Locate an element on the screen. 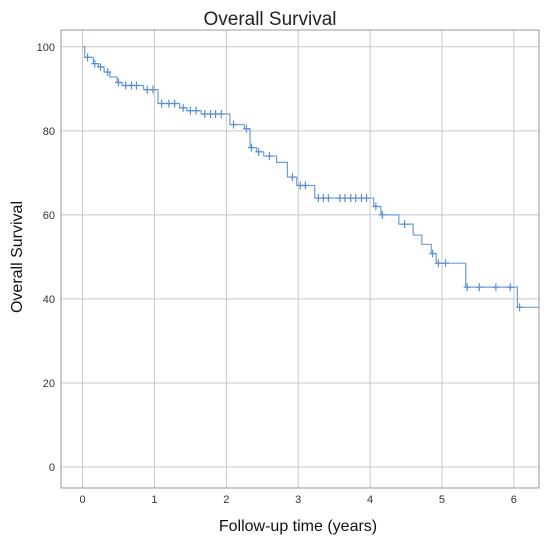 The image size is (550, 543). x-tick-label: 0 is located at coordinates (83, 500).